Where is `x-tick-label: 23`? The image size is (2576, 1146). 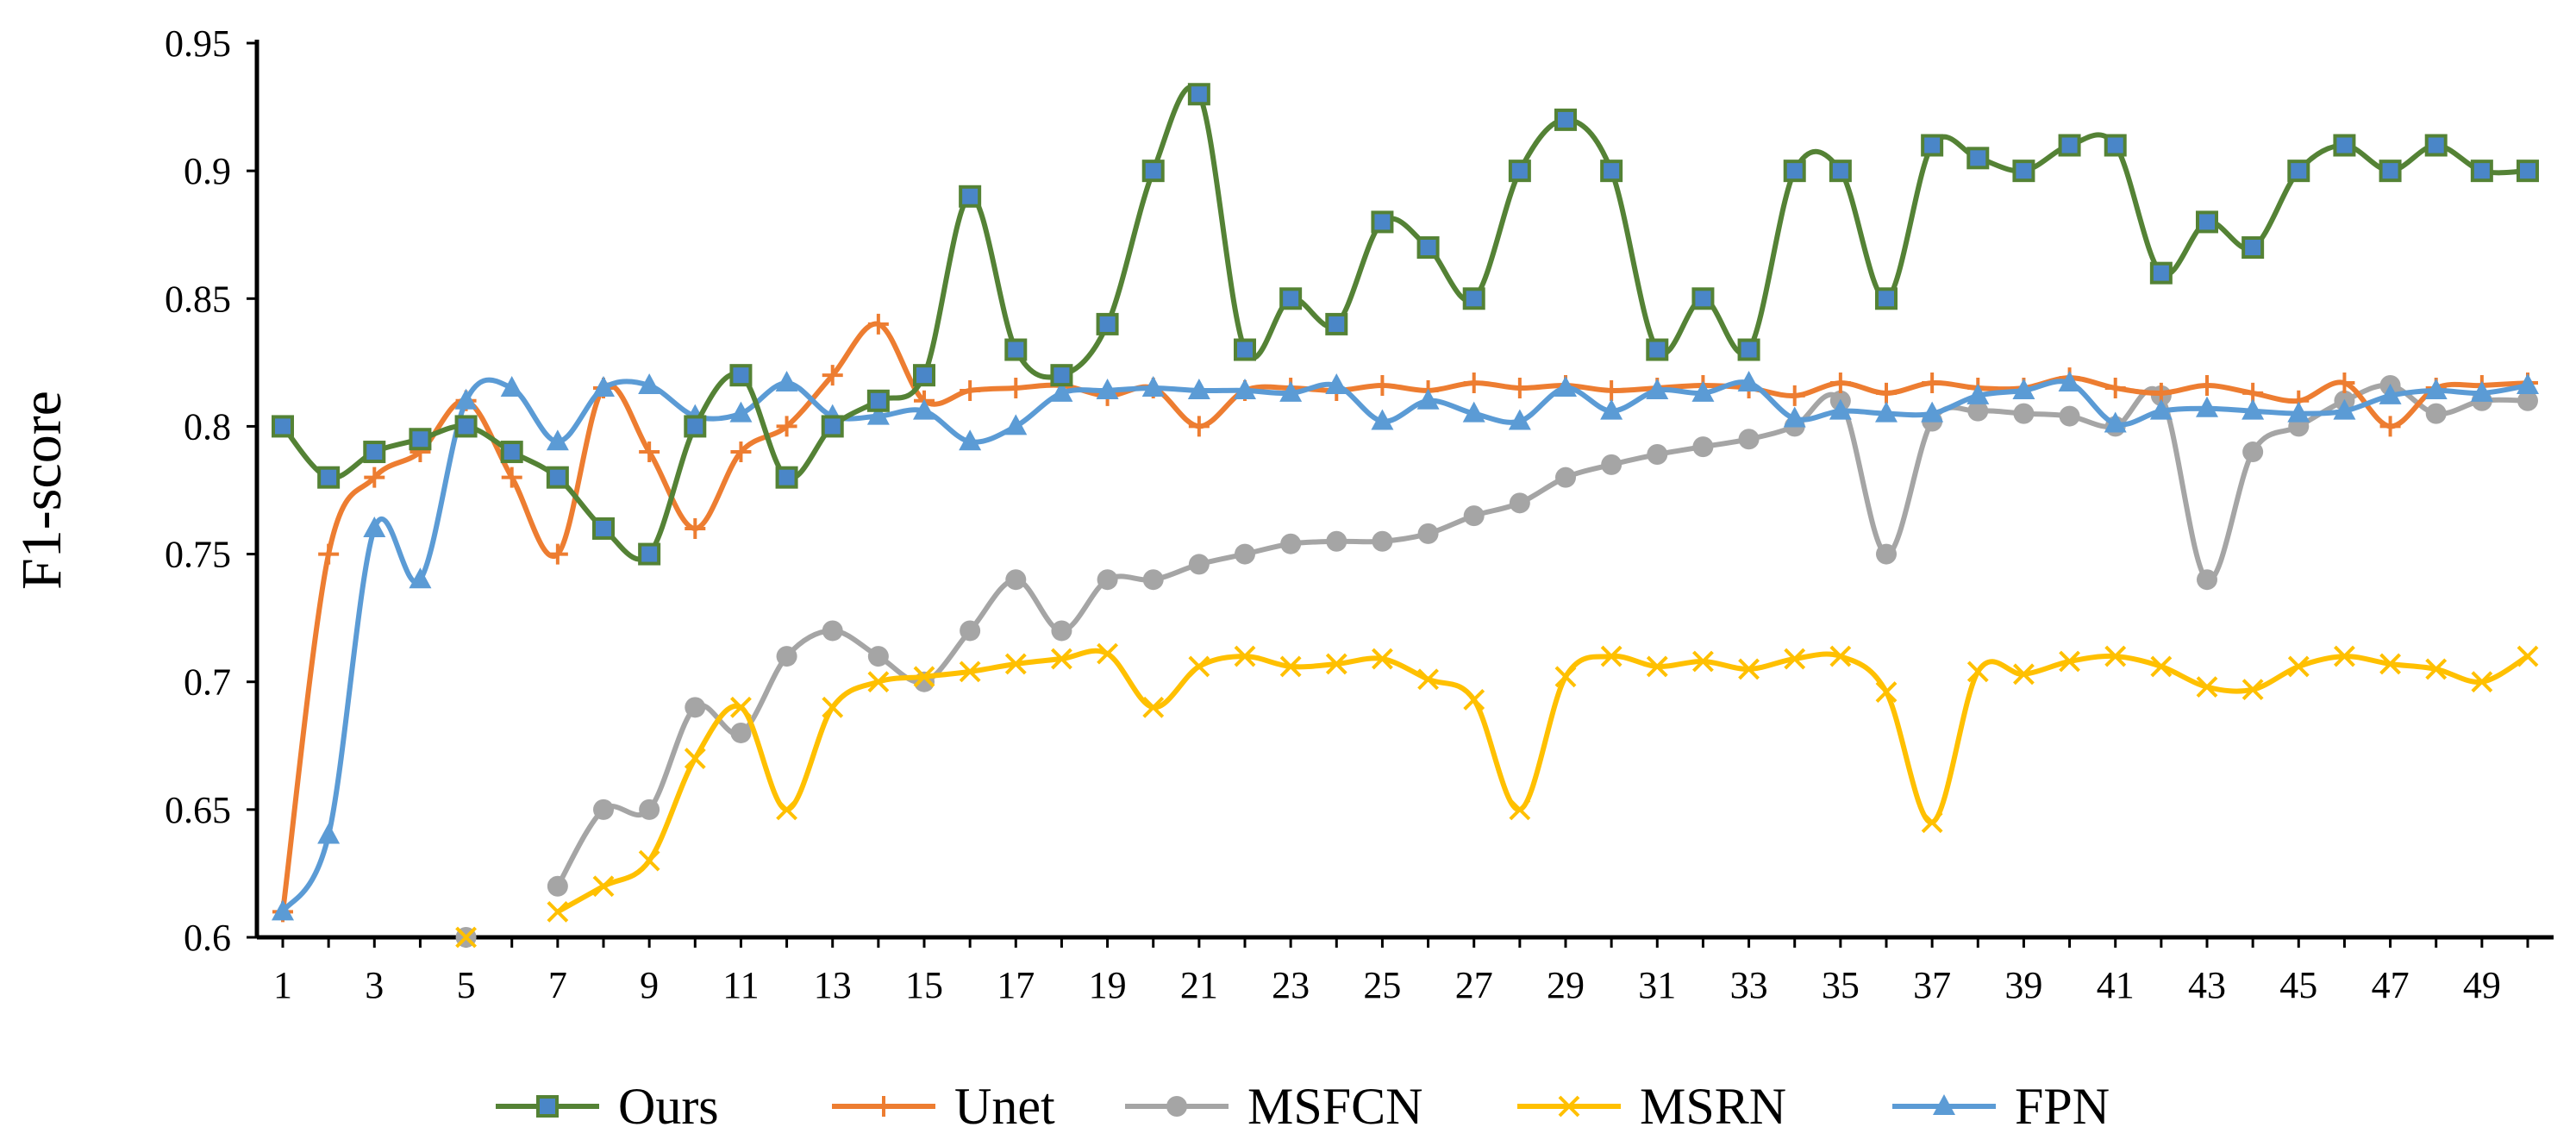 x-tick-label: 23 is located at coordinates (1291, 985).